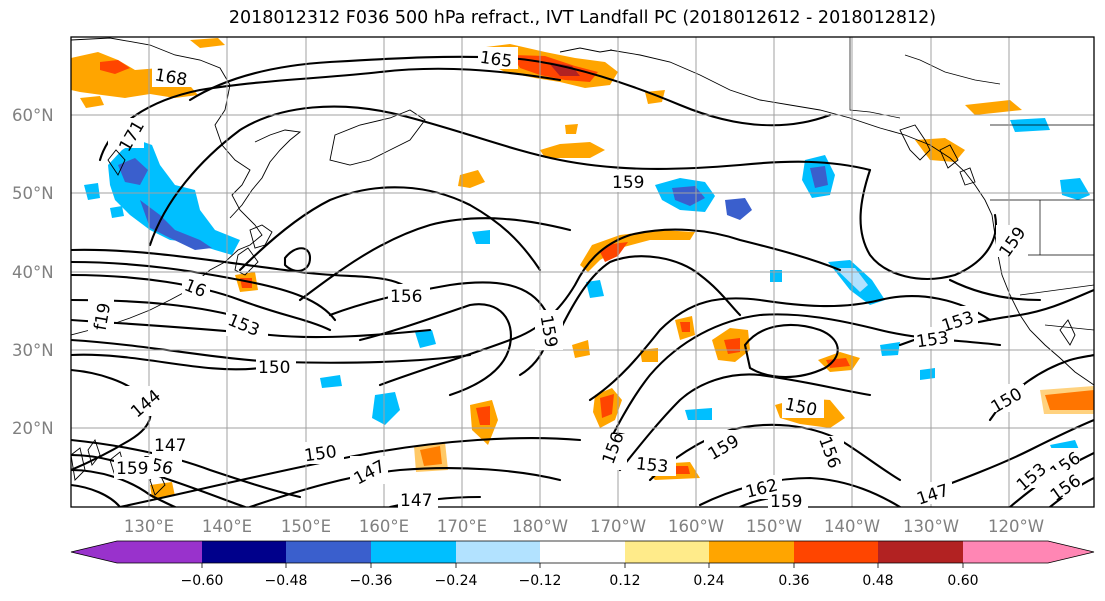  What do you see at coordinates (931, 526) in the screenshot?
I see `lon-label: 130°W` at bounding box center [931, 526].